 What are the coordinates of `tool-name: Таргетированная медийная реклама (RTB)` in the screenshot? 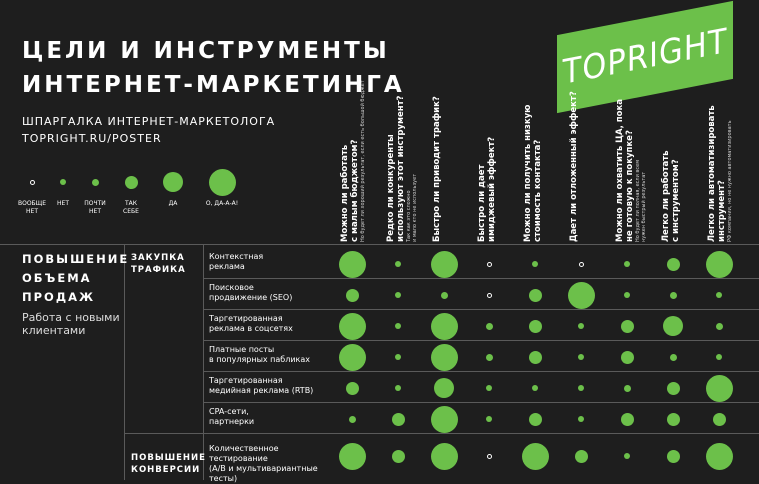 It's located at (261, 385).